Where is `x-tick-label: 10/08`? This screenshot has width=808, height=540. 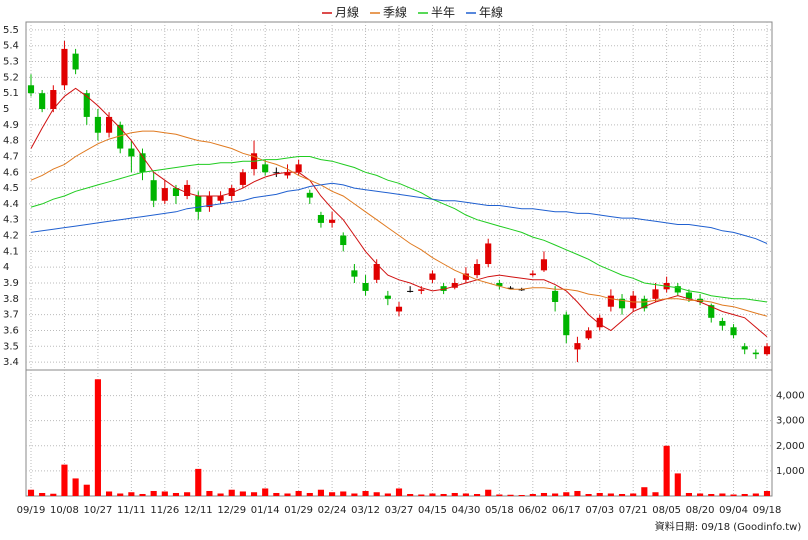 x-tick-label: 10/08 is located at coordinates (64, 510).